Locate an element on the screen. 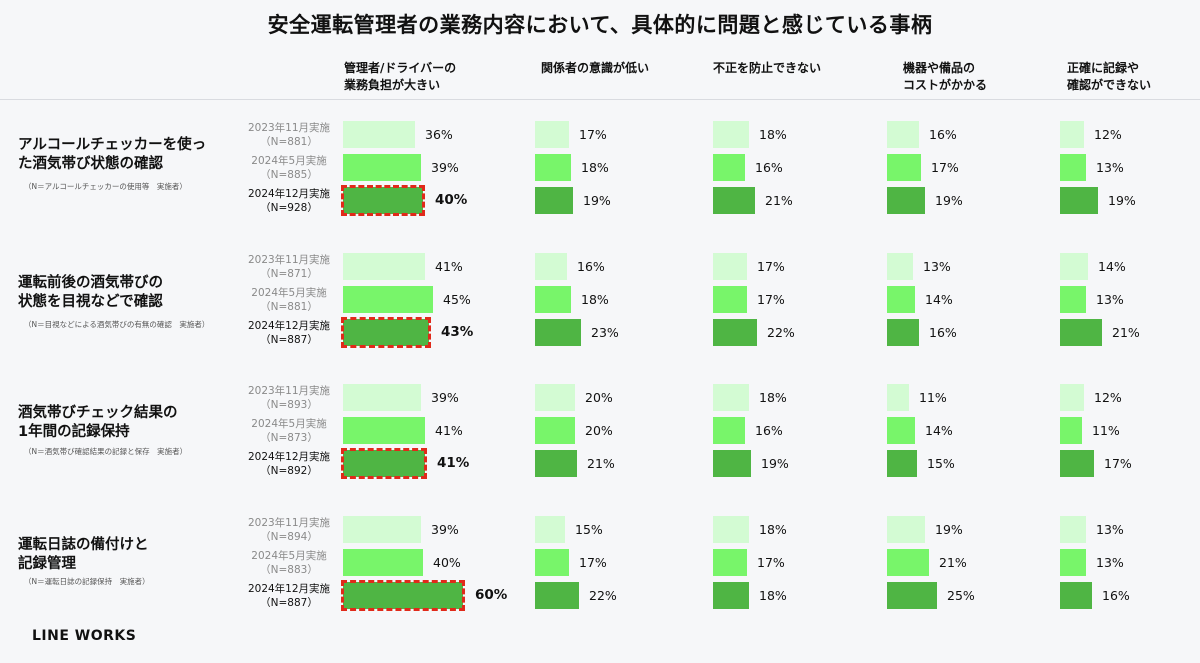 Image resolution: width=1200 pixels, height=663 pixels. column-header: 管理者/ドライバーの 業務負担が大きい is located at coordinates (400, 76).